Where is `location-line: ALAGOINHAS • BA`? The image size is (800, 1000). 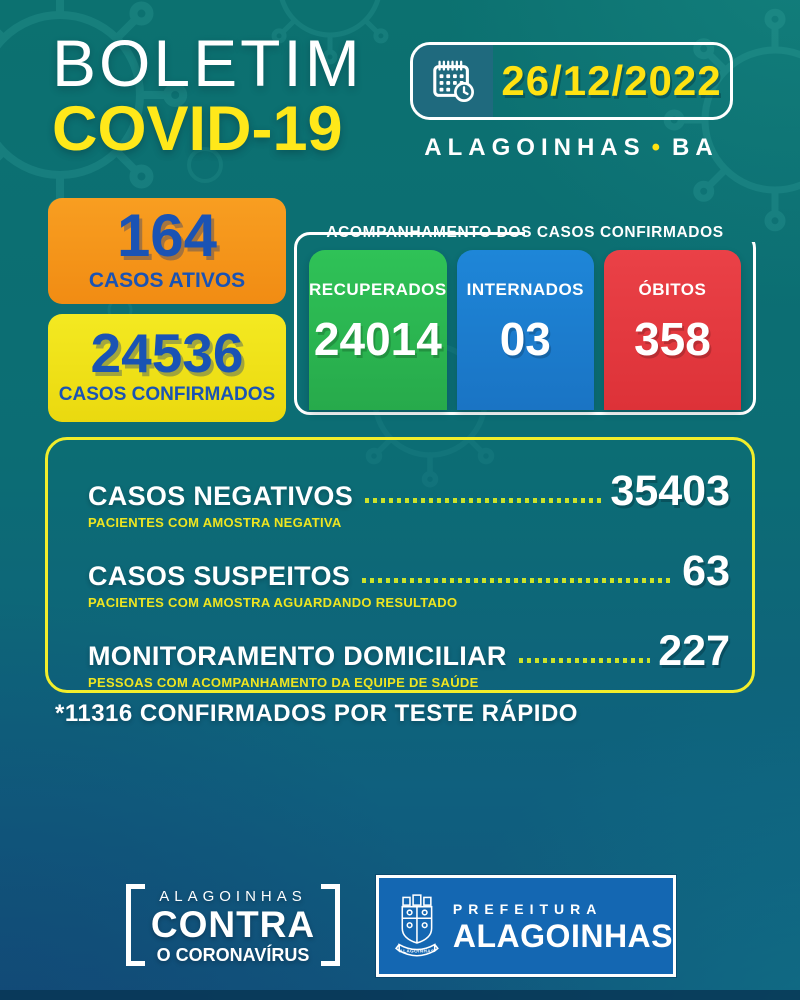
location-line: ALAGOINHAS • BA is located at coordinates (571, 148).